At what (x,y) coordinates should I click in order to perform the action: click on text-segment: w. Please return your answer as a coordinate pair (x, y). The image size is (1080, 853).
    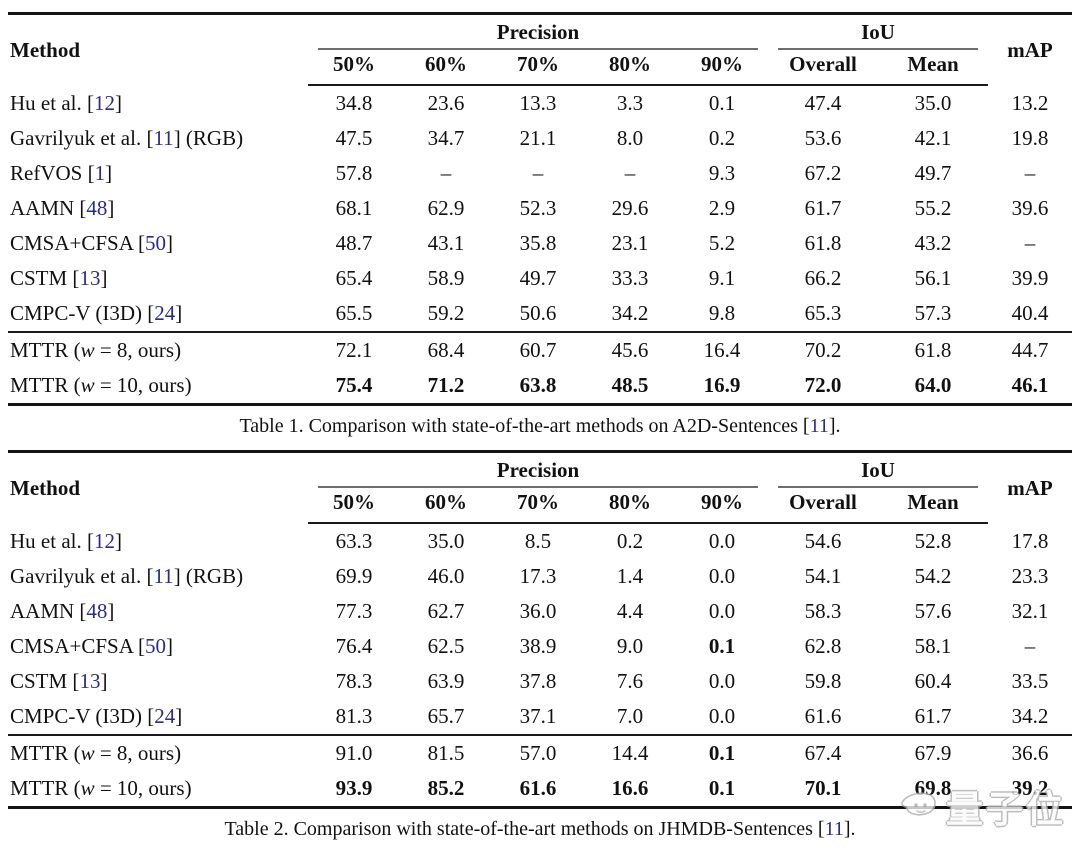
    Looking at the image, I should click on (87, 385).